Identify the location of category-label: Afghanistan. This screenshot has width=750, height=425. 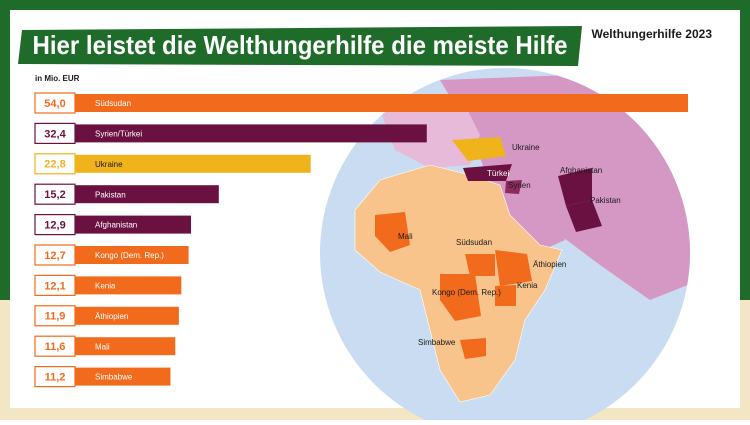
(116, 225).